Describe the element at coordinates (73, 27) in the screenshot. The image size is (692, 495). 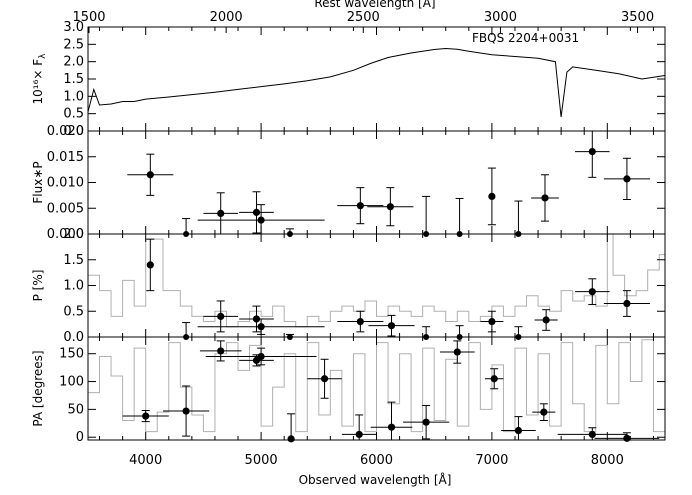
I see `y-tick-label: 3.0` at that location.